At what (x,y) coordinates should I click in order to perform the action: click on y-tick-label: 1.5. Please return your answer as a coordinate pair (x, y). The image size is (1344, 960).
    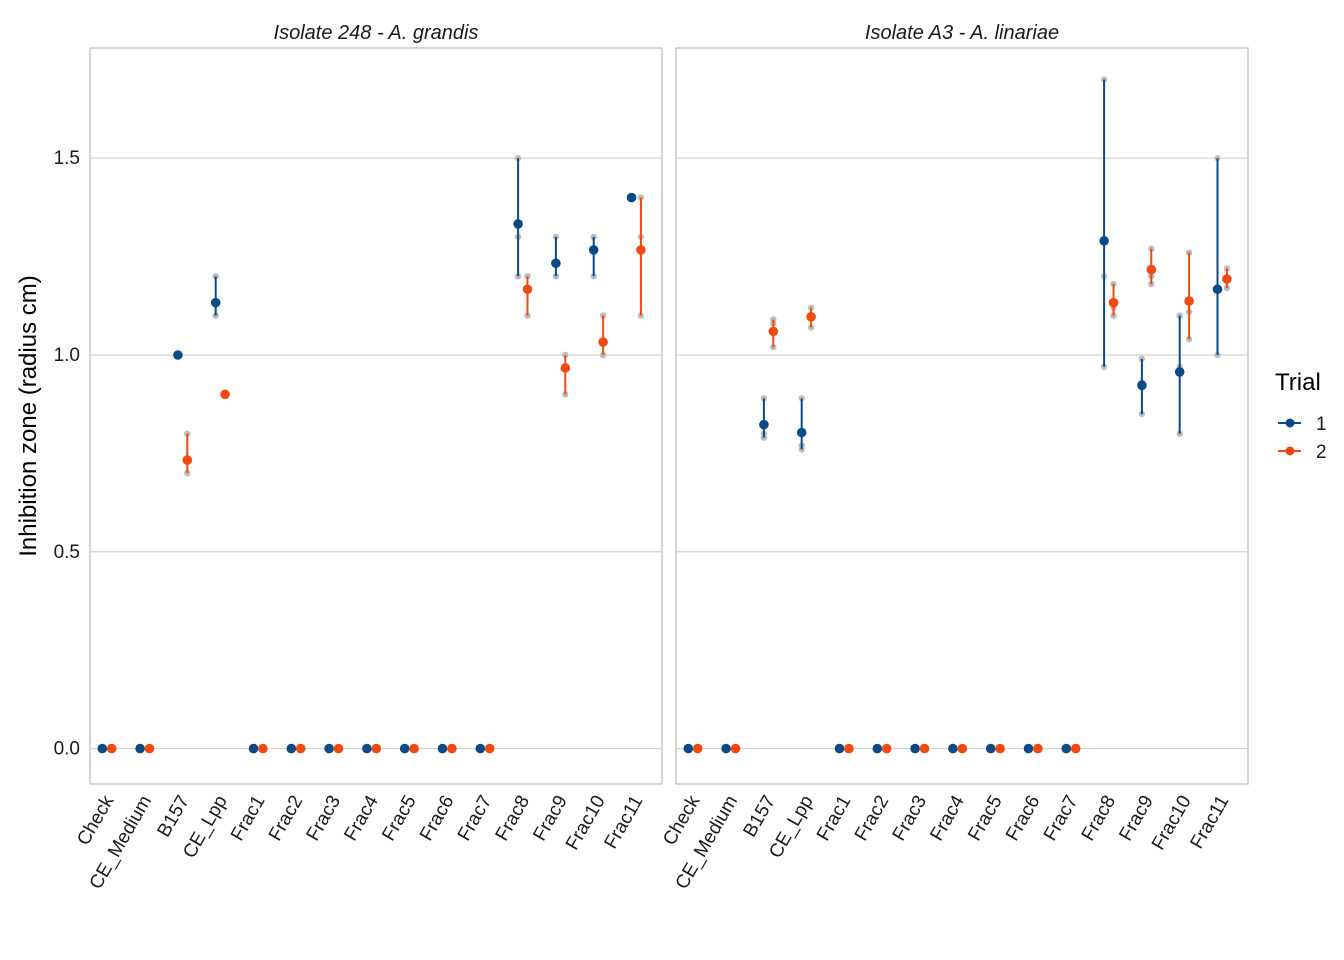
    Looking at the image, I should click on (67, 158).